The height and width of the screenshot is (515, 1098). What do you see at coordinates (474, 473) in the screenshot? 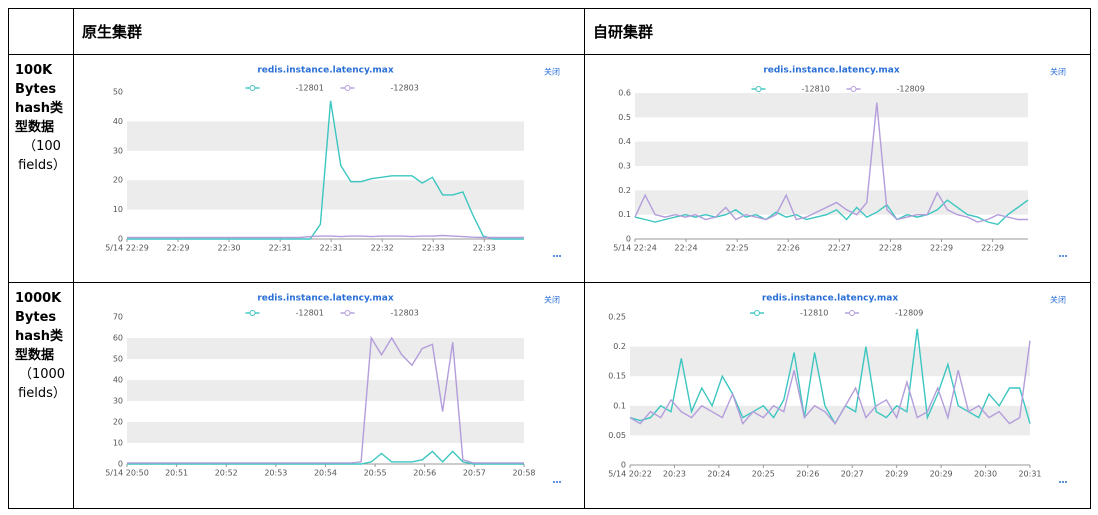
I see `x-tick-label: 20:57` at bounding box center [474, 473].